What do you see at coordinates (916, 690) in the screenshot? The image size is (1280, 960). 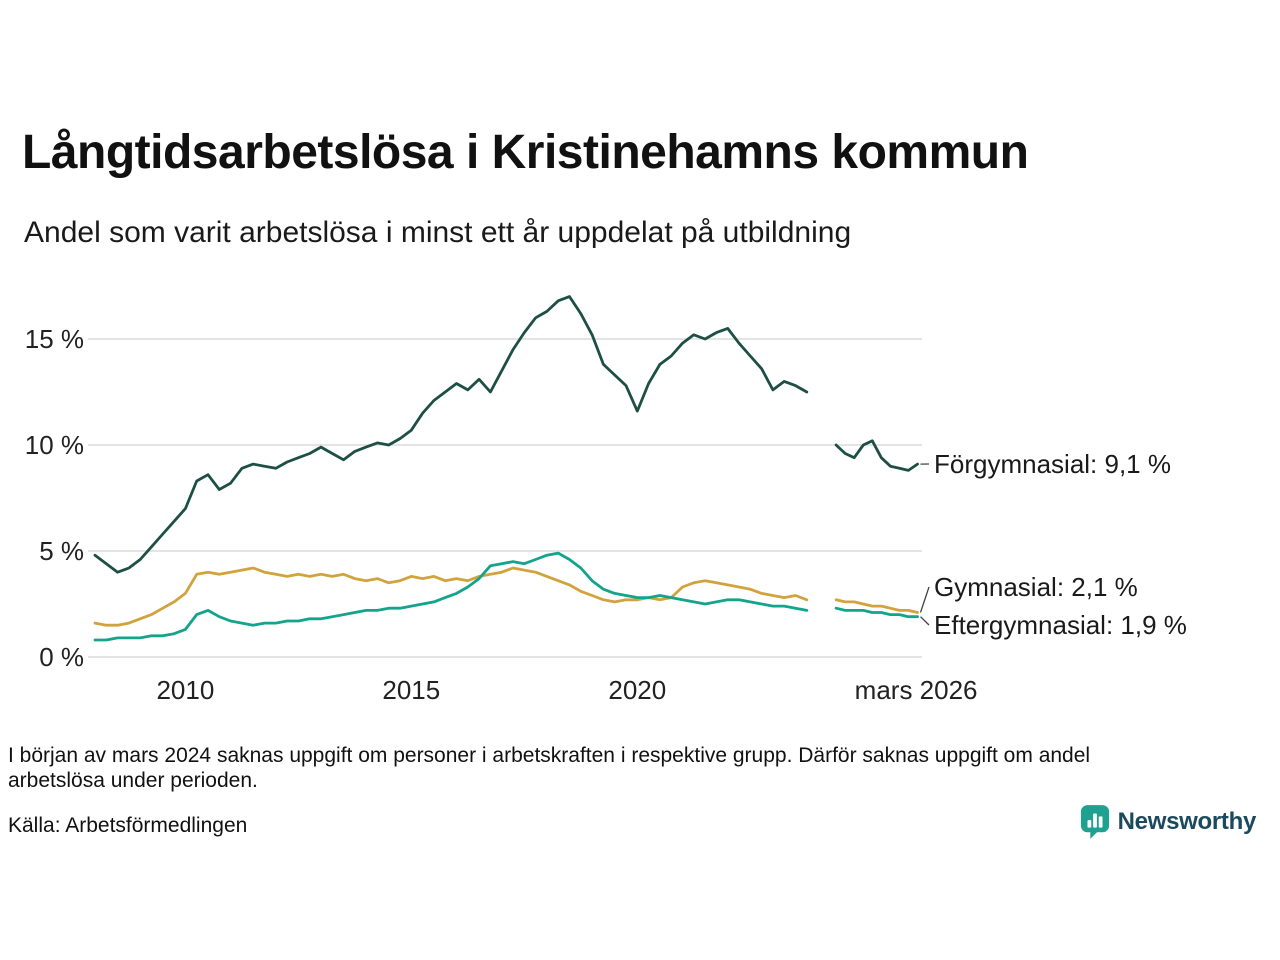 I see `x-axis-tick-label: mars 2026` at bounding box center [916, 690].